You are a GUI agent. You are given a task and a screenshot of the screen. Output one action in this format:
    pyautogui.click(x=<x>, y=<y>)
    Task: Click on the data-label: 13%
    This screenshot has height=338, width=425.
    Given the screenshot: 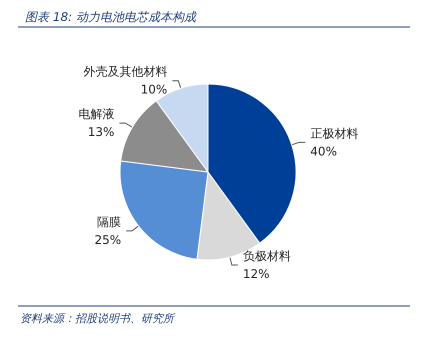 What is the action you would take?
    pyautogui.click(x=101, y=132)
    